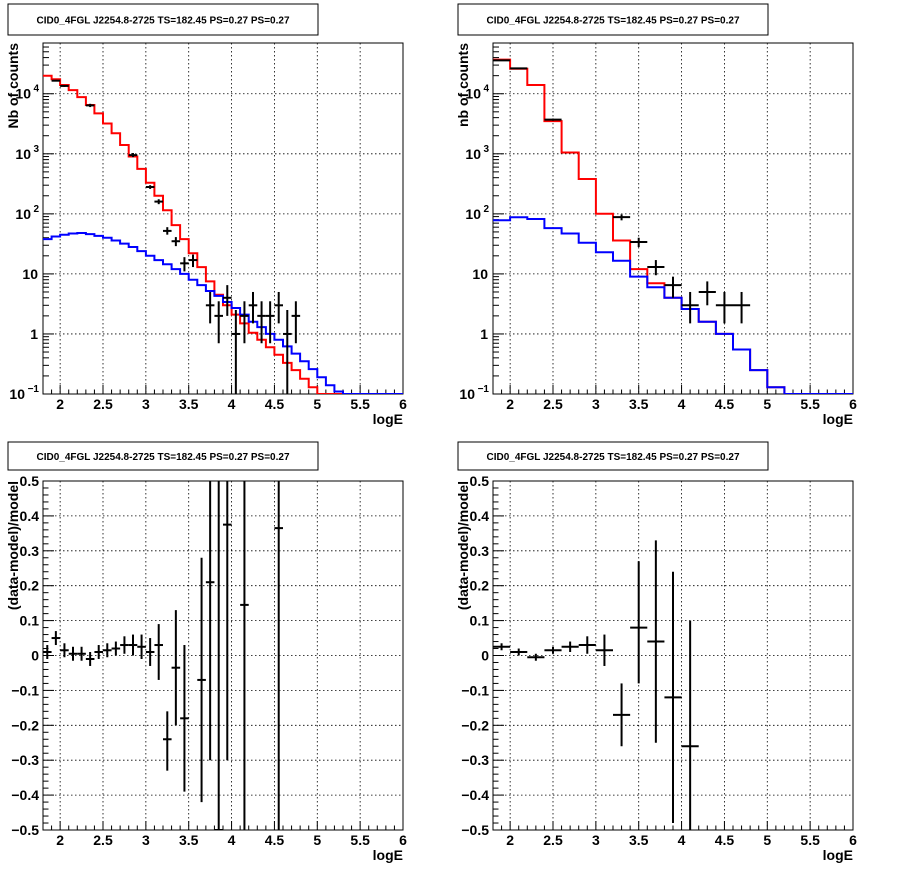 Image resolution: width=898 pixels, height=875 pixels. Describe the element at coordinates (36, 149) in the screenshot. I see `y-tick-exponent: 3` at that location.